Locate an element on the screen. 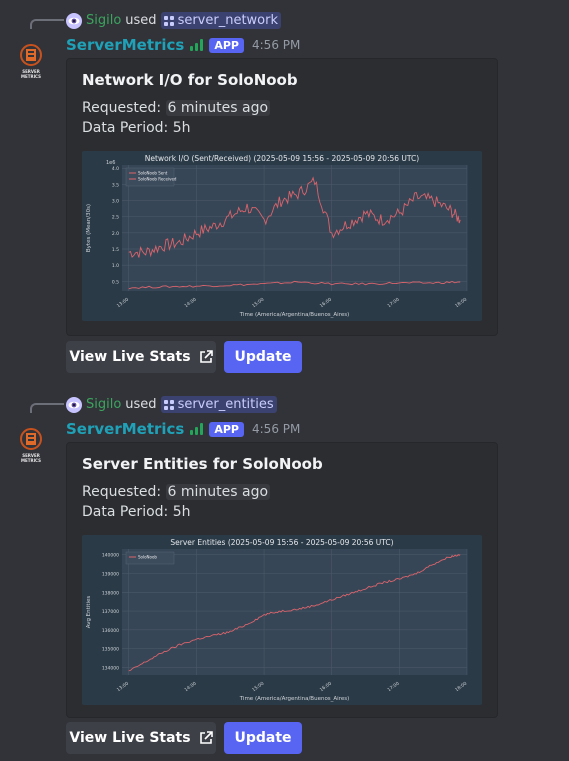 The height and width of the screenshot is (761, 569). y-tick-label: 136000 is located at coordinates (110, 631).